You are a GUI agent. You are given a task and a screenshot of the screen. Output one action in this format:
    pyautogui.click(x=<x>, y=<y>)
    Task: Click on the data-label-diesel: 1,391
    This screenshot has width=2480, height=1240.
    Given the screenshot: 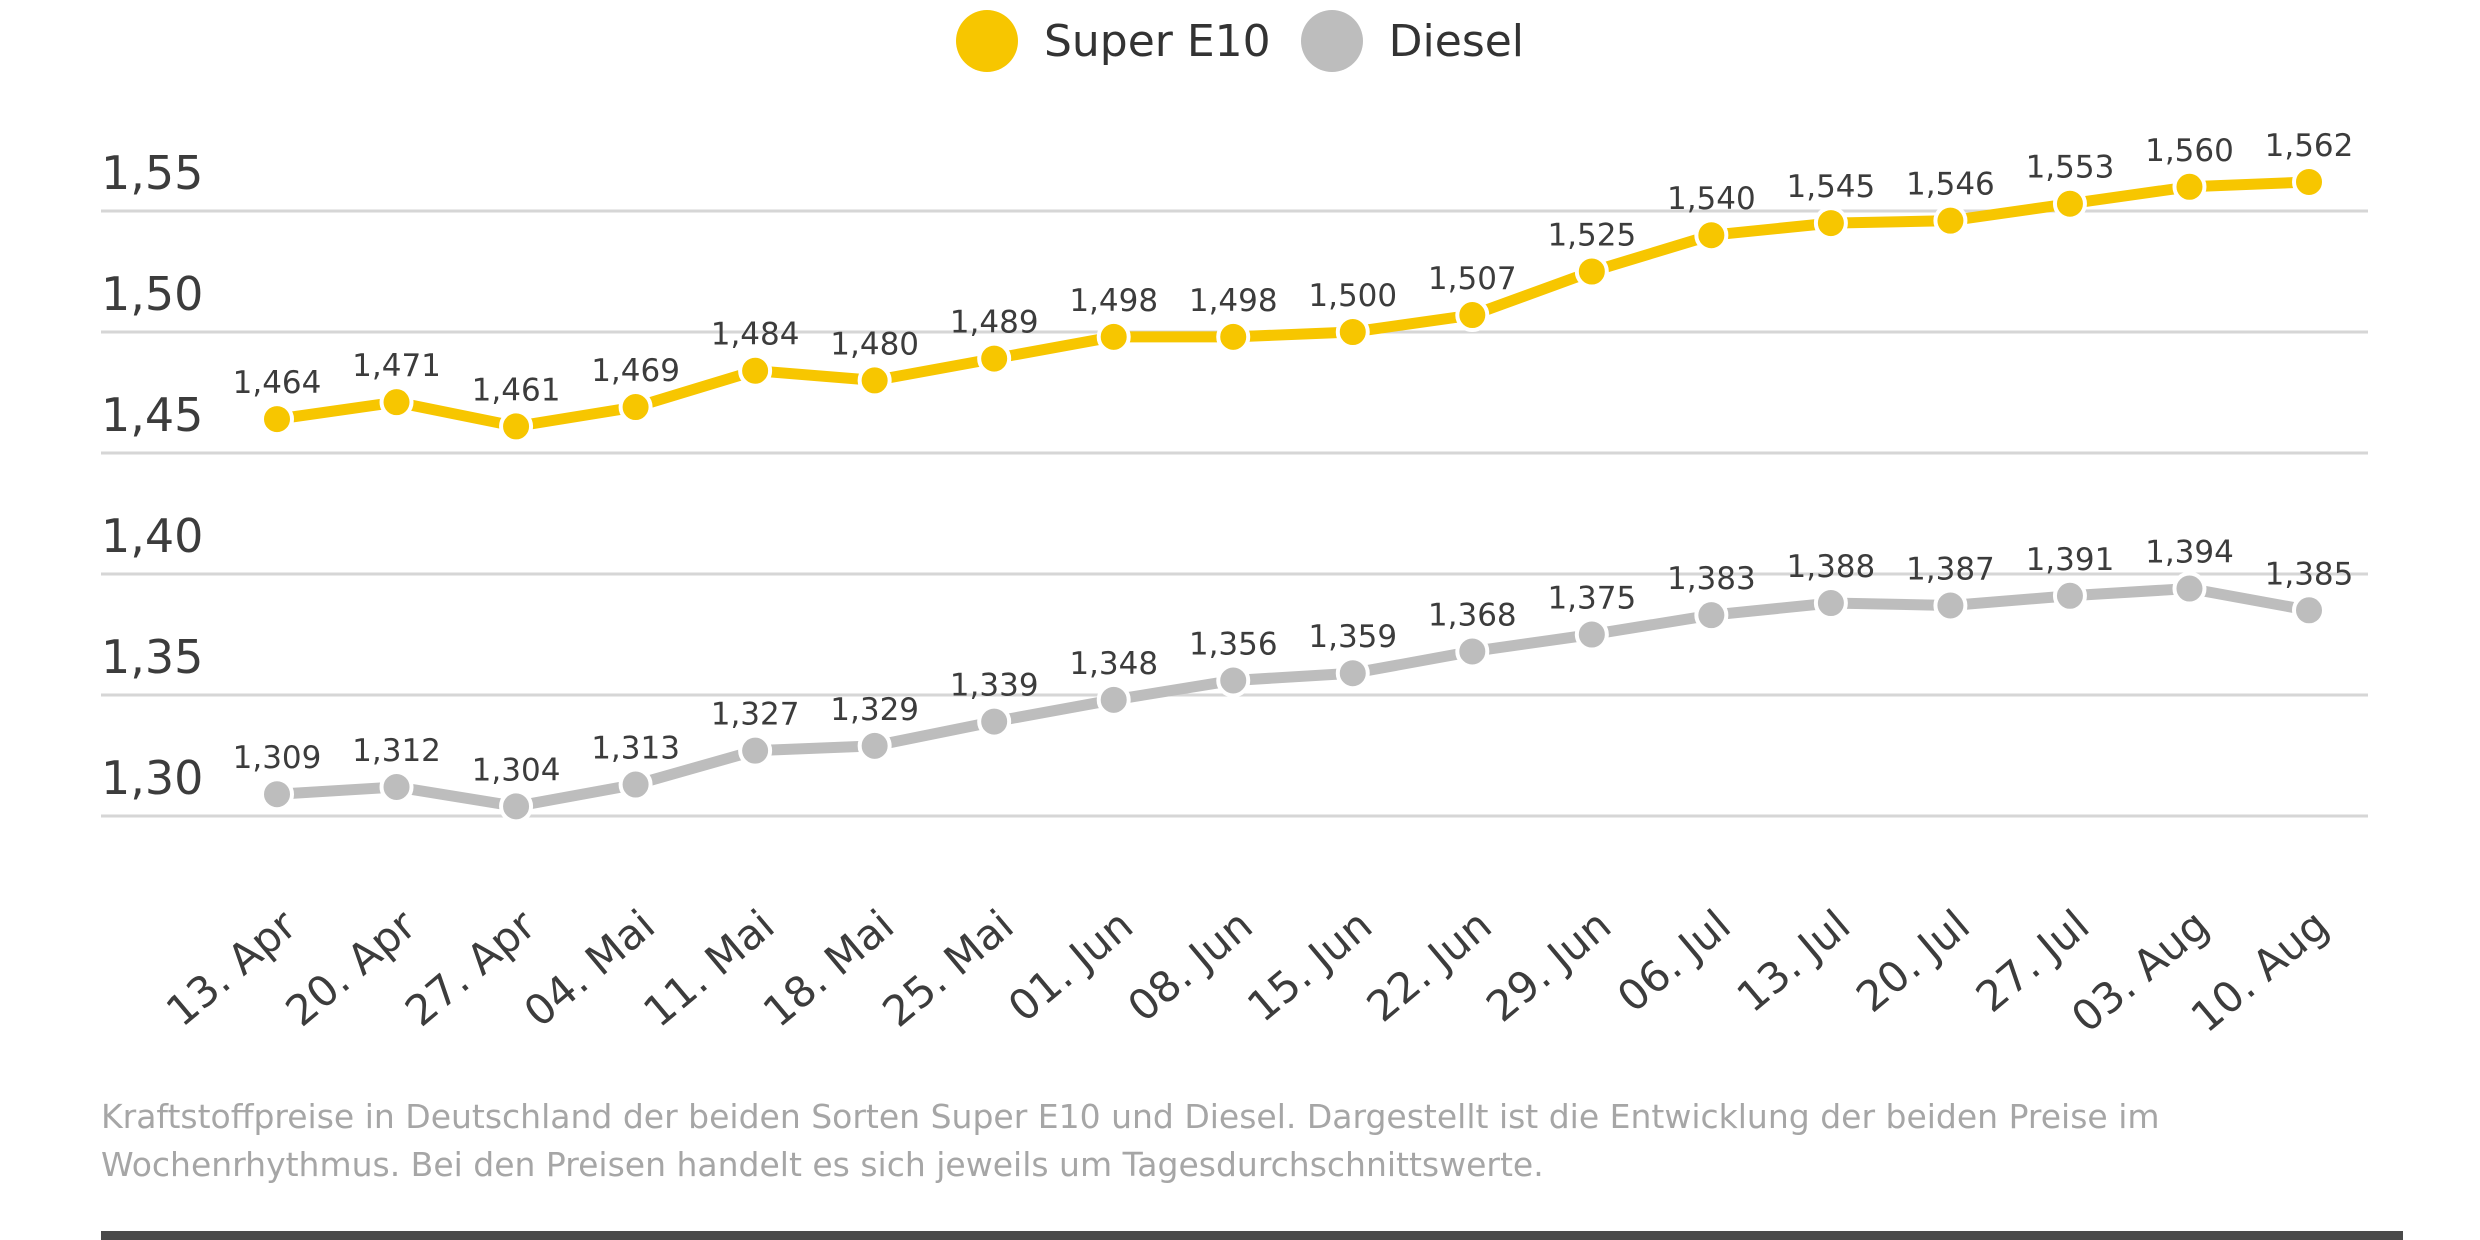 What is the action you would take?
    pyautogui.click(x=2070, y=560)
    